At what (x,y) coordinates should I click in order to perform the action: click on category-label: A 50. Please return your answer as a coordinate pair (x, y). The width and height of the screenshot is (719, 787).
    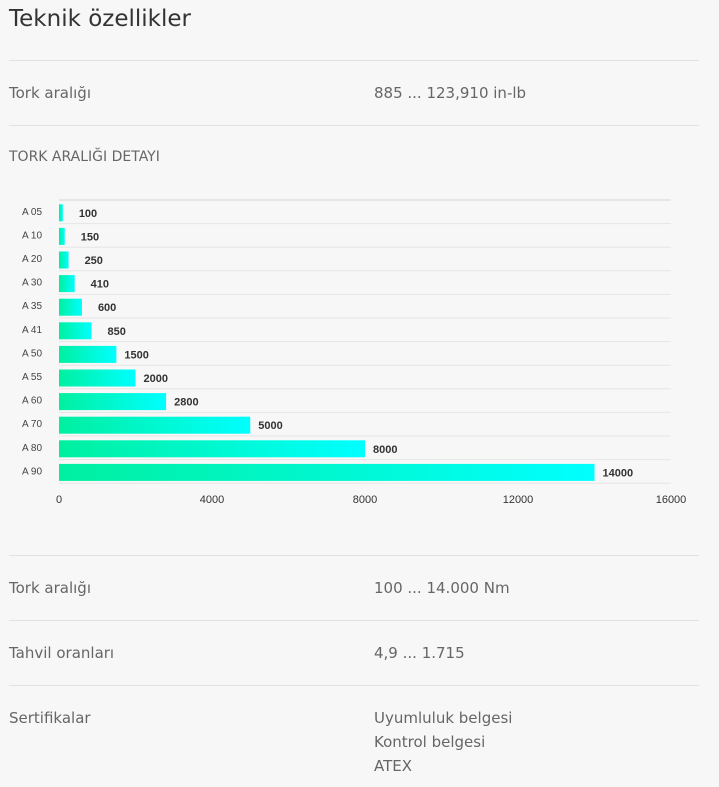
    Looking at the image, I should click on (32, 353).